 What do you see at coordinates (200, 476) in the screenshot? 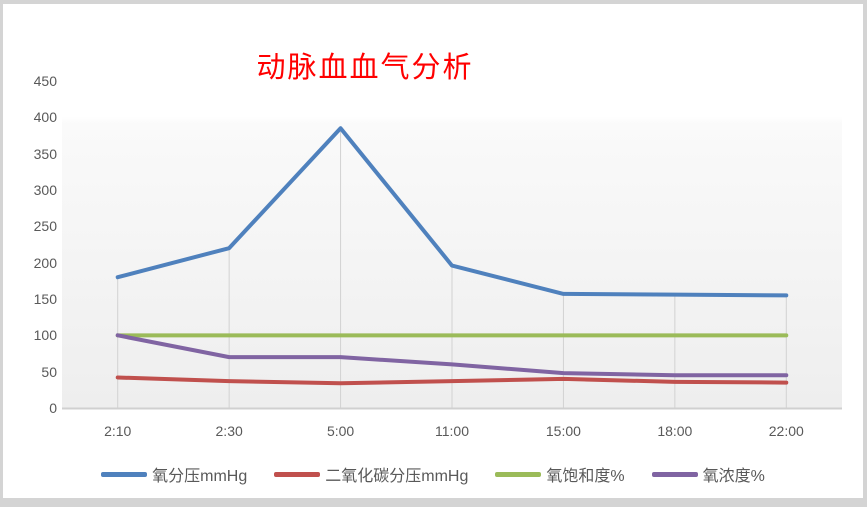
I see `legend-label: 氧分压mmHg` at bounding box center [200, 476].